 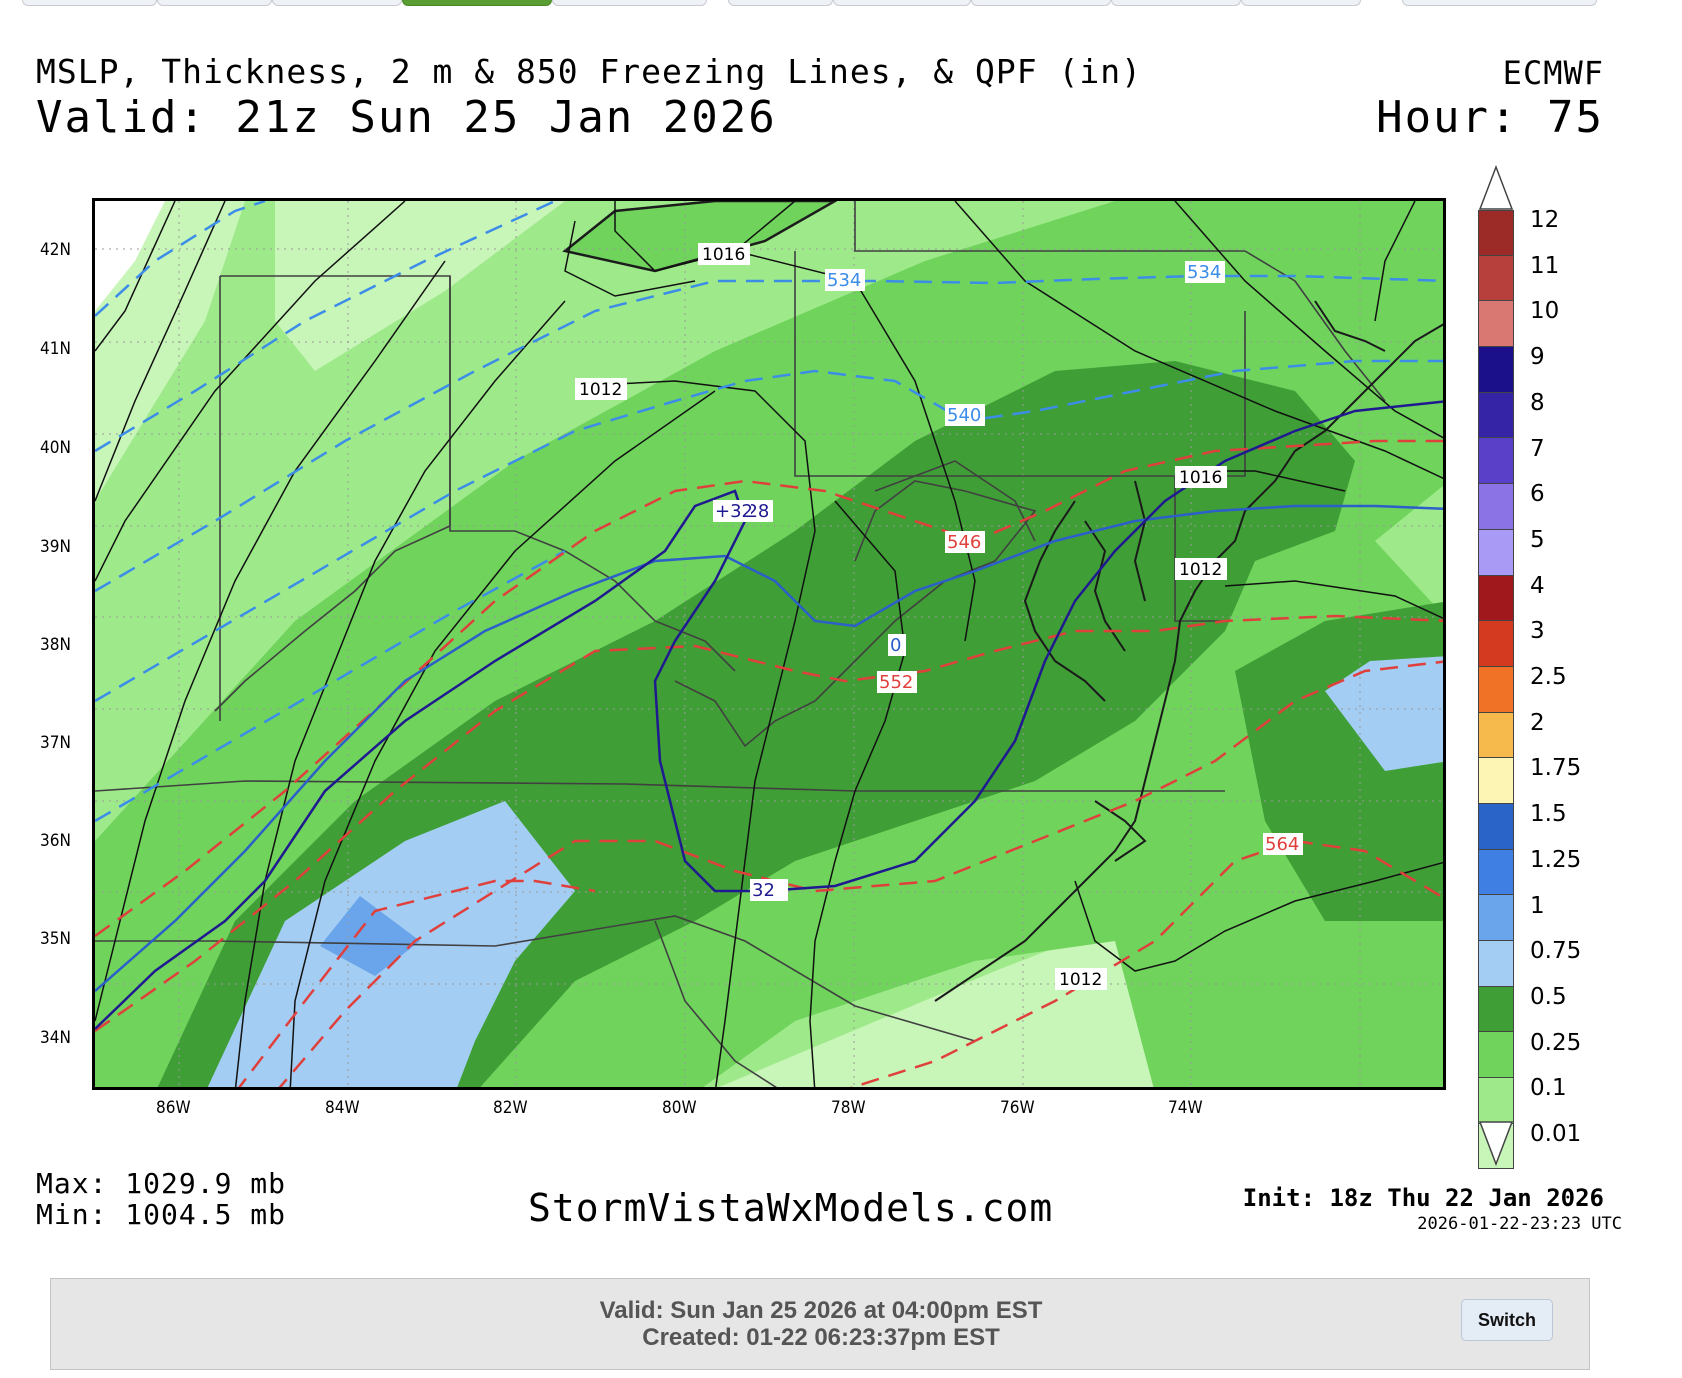 What do you see at coordinates (896, 682) in the screenshot?
I see `thickness-label: 552` at bounding box center [896, 682].